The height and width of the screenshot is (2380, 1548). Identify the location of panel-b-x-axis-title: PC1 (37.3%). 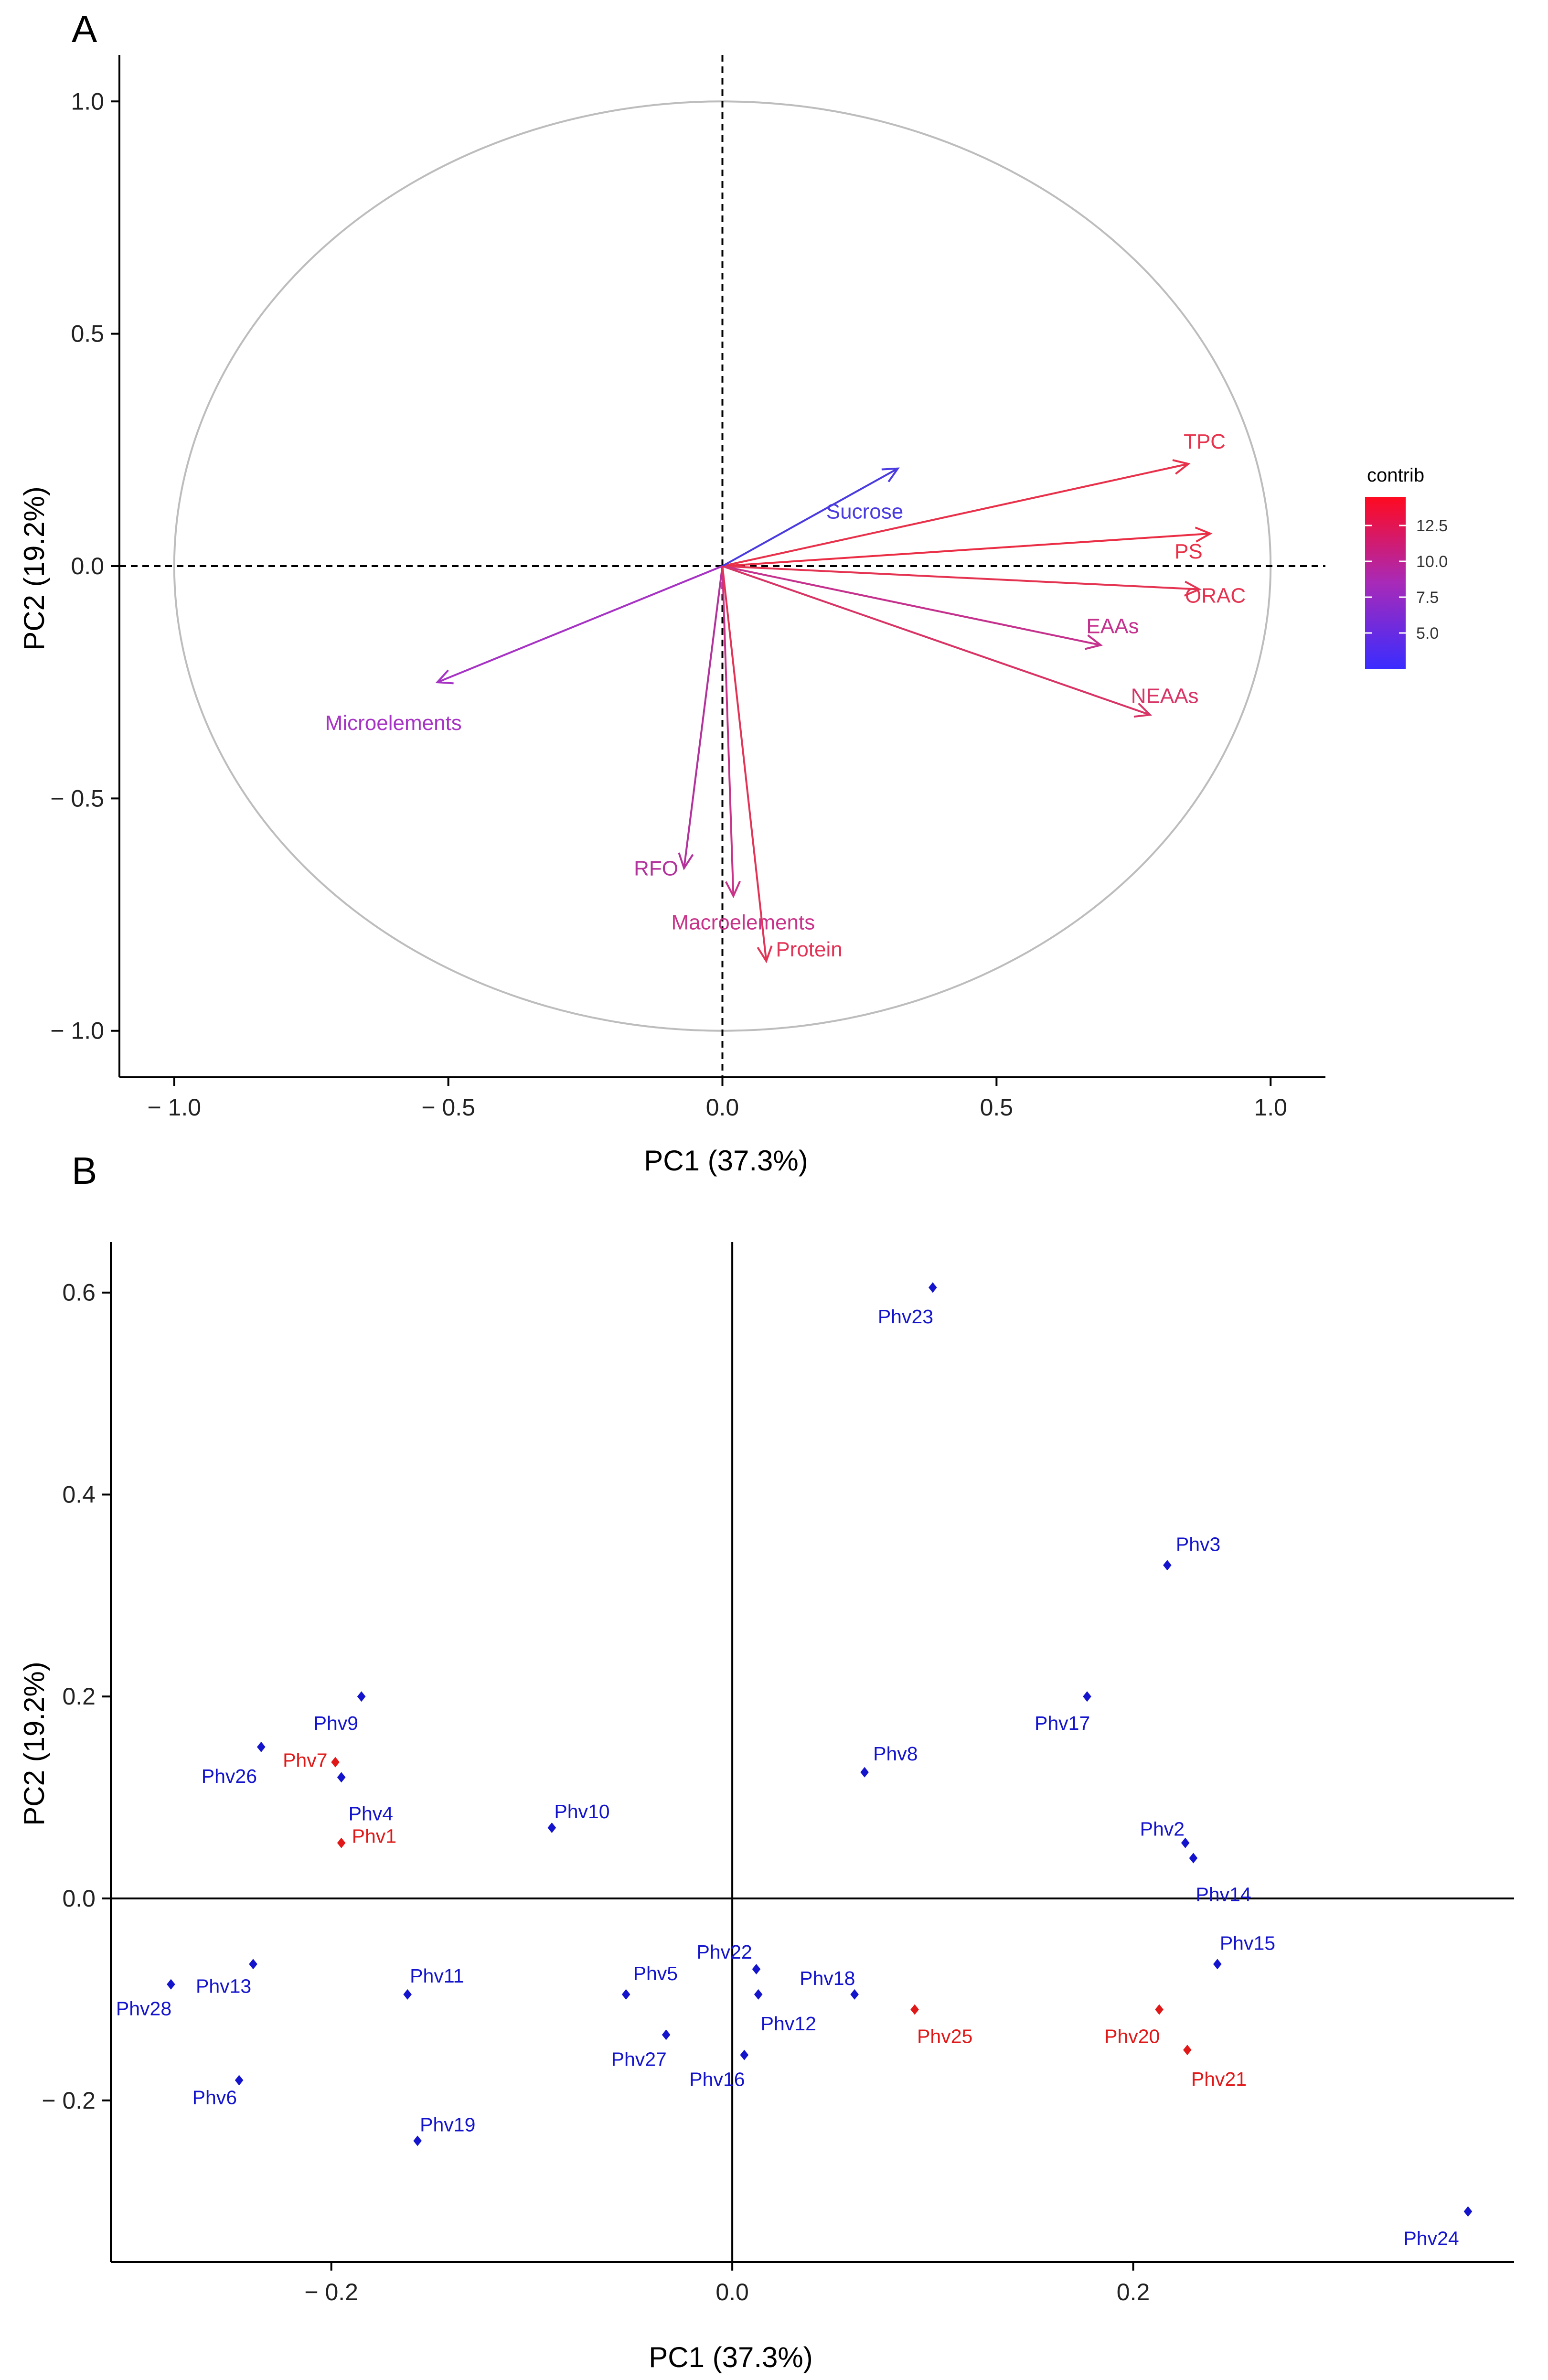
(731, 2357).